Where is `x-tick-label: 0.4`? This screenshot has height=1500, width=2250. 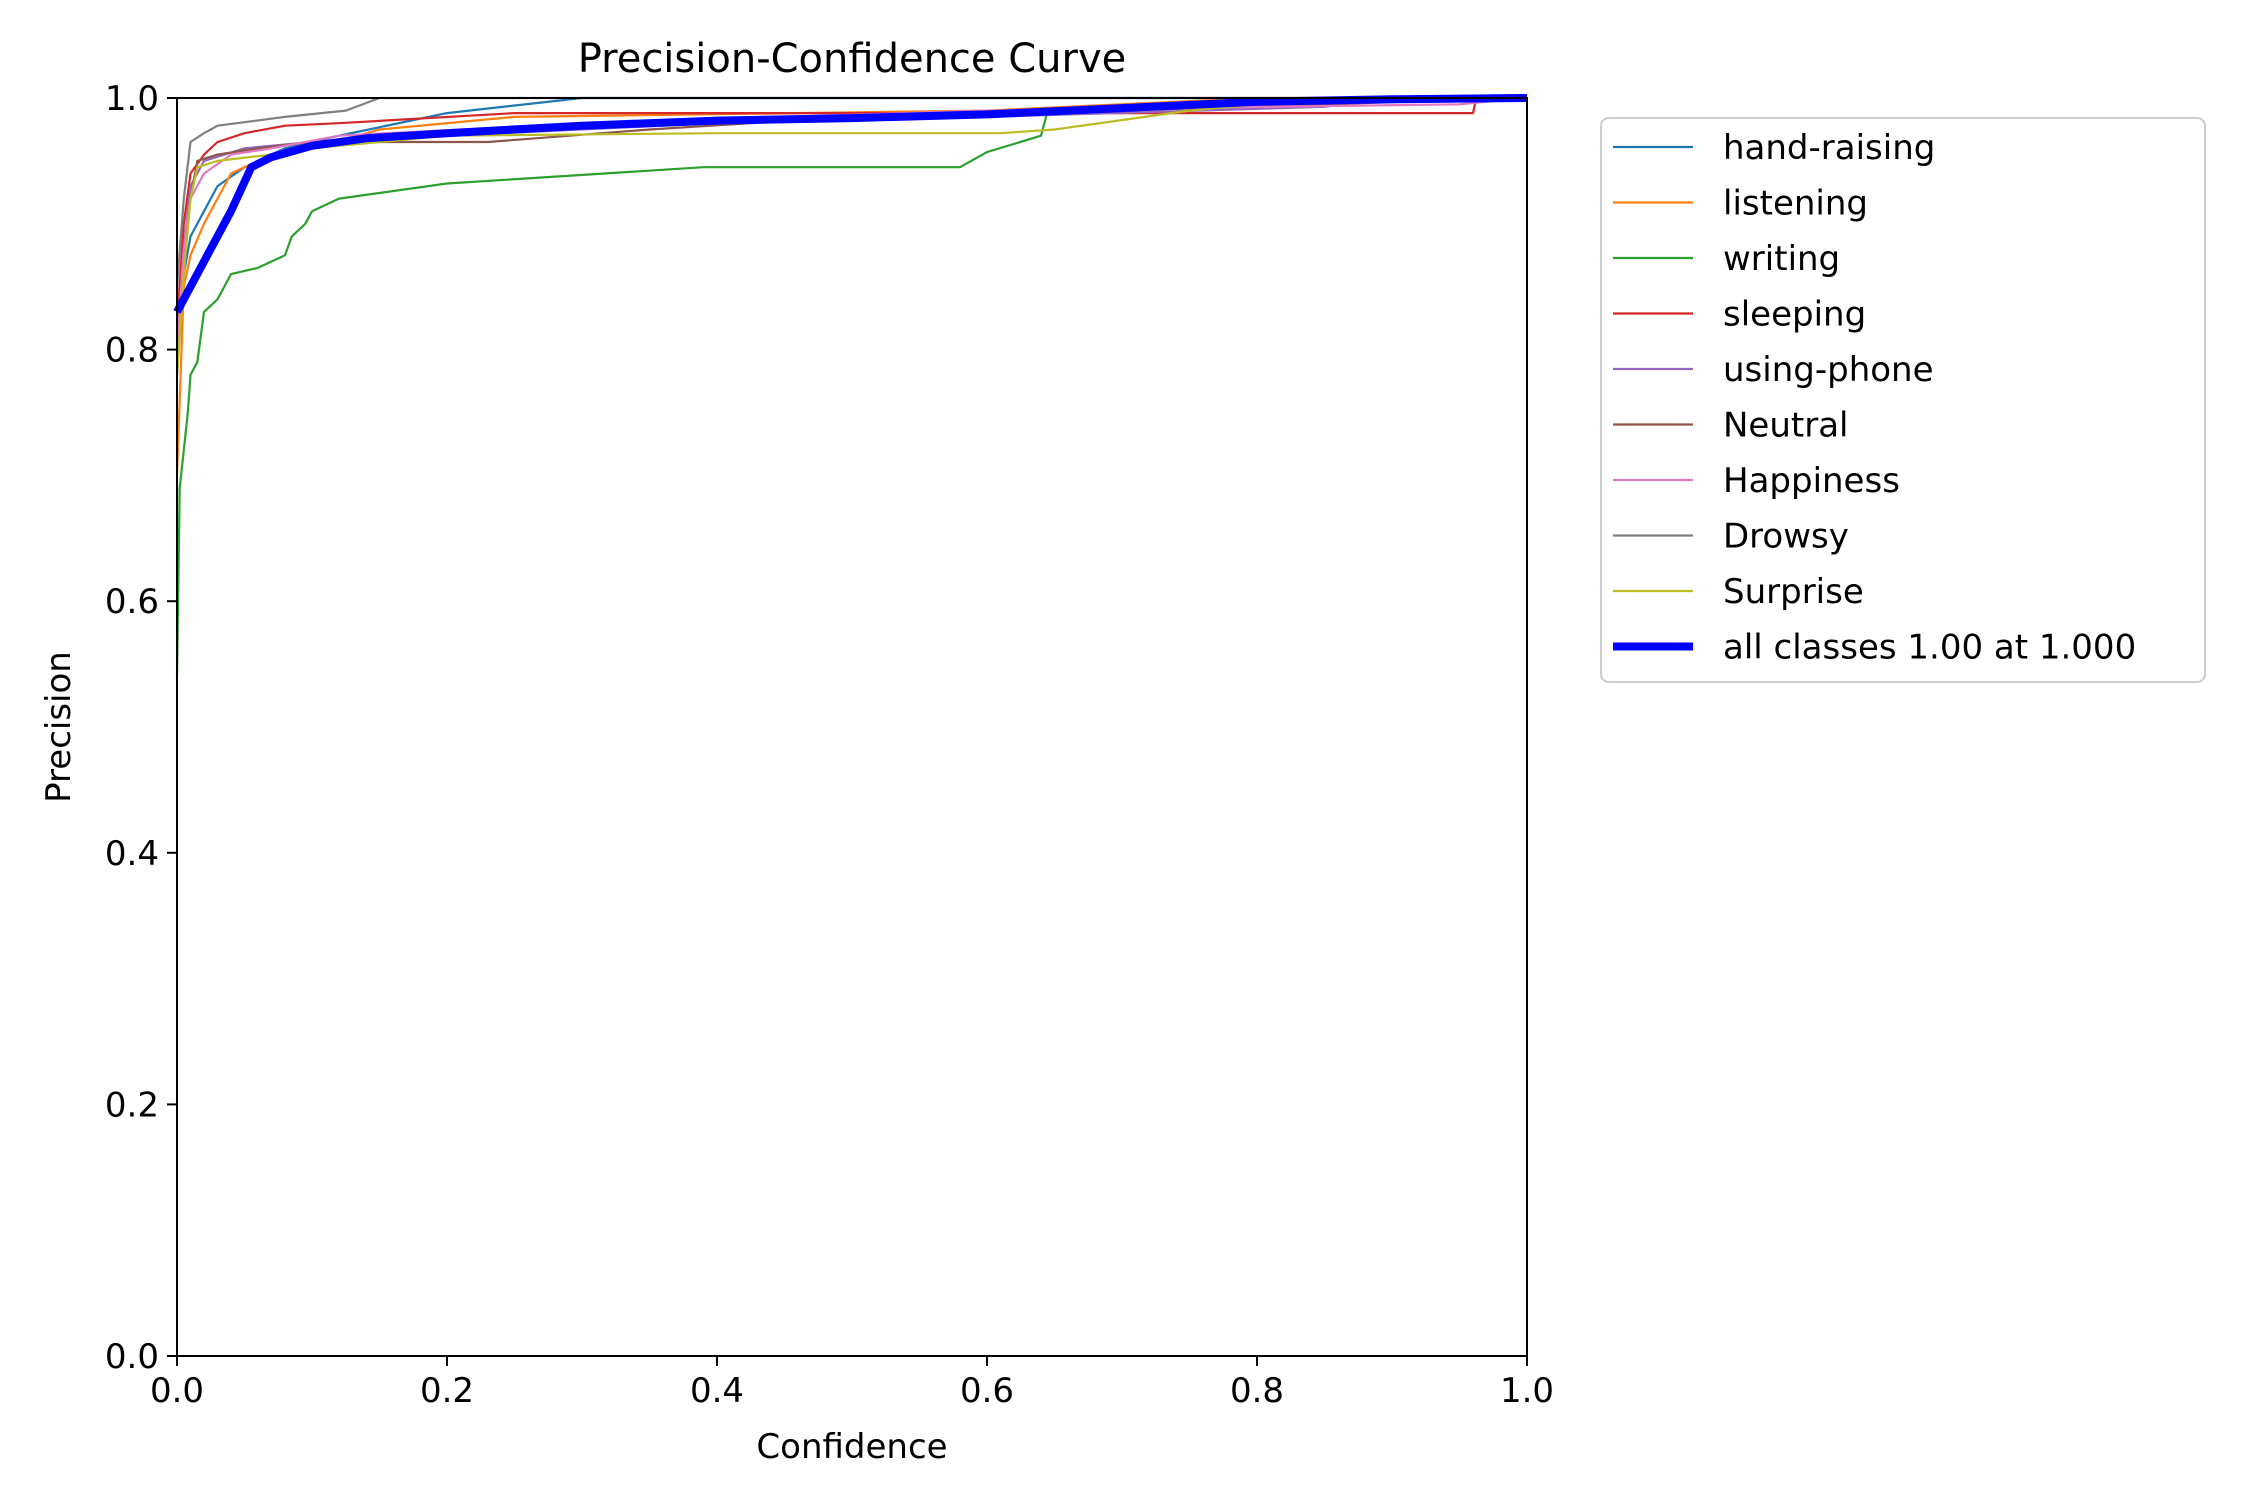 x-tick-label: 0.4 is located at coordinates (717, 1391).